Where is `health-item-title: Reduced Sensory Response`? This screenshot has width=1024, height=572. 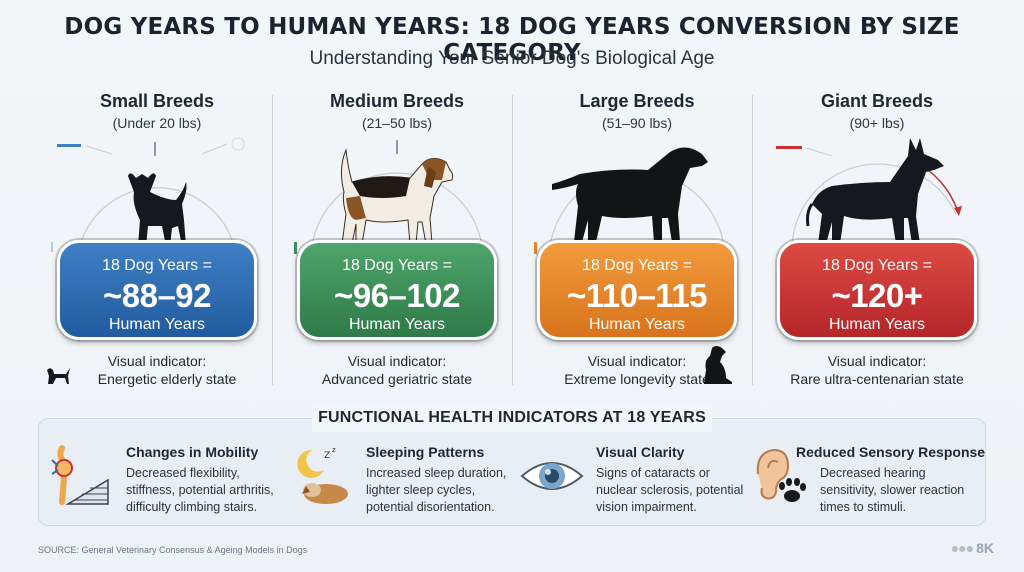
health-item-title: Reduced Sensory Response is located at coordinates (891, 452).